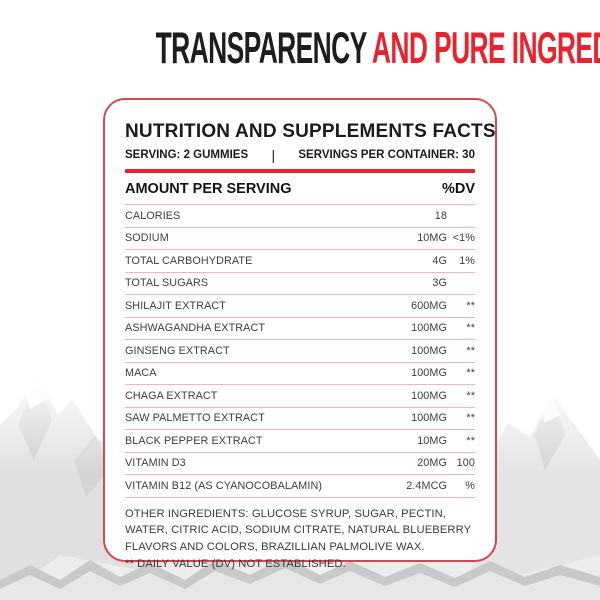 The image size is (600, 600). Describe the element at coordinates (224, 485) in the screenshot. I see `nutrient-name: VITAMIN B12 (AS CYANOCOBALAMIN)` at that location.